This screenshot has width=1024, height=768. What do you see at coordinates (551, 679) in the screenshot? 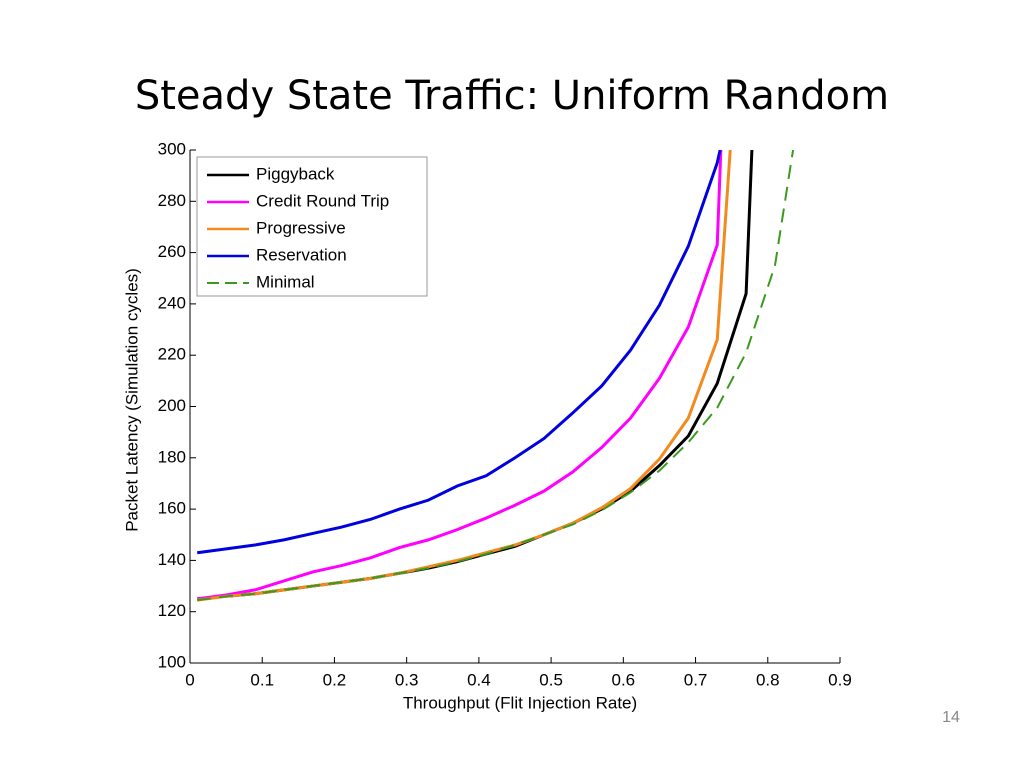
I see `x-tick-label: 0.5` at bounding box center [551, 679].